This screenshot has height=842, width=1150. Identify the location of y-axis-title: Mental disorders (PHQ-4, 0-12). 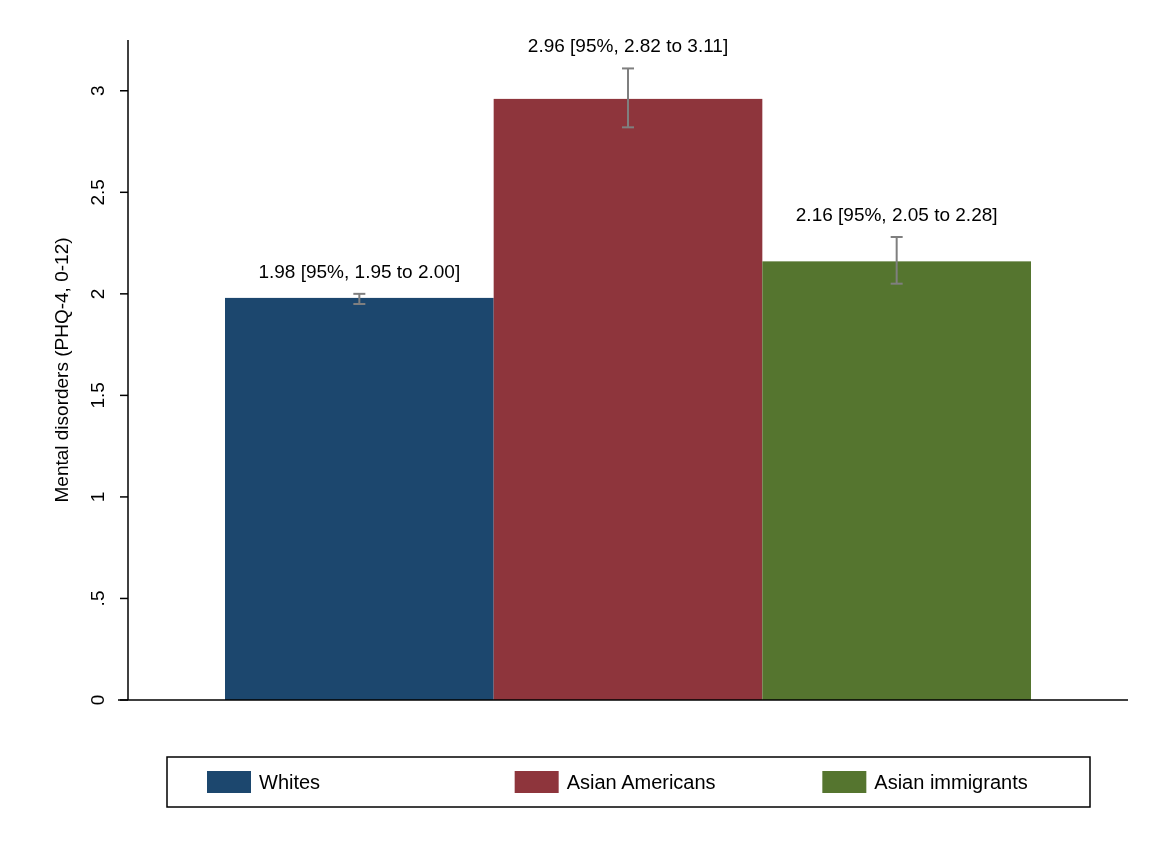
(61, 370).